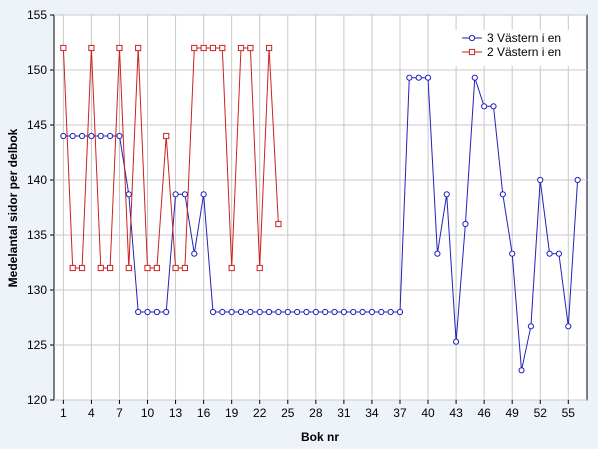 Image resolution: width=598 pixels, height=449 pixels. Describe the element at coordinates (316, 413) in the screenshot. I see `x-tick-label: 28` at that location.